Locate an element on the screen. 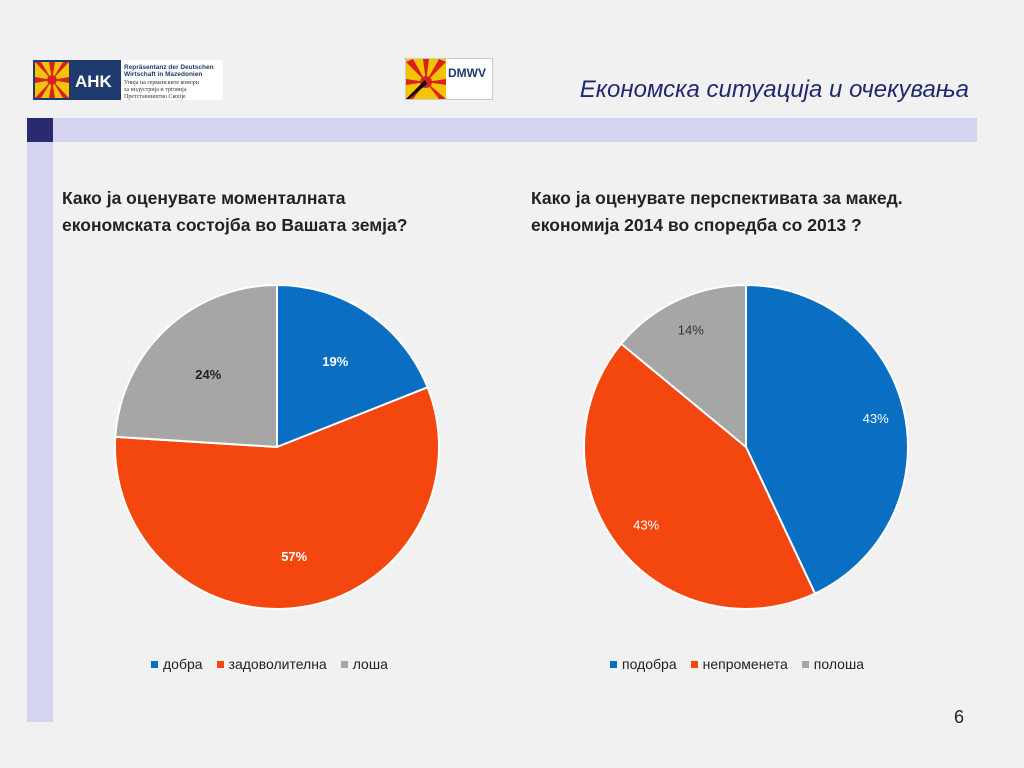  legend-label: непроменета is located at coordinates (745, 664).